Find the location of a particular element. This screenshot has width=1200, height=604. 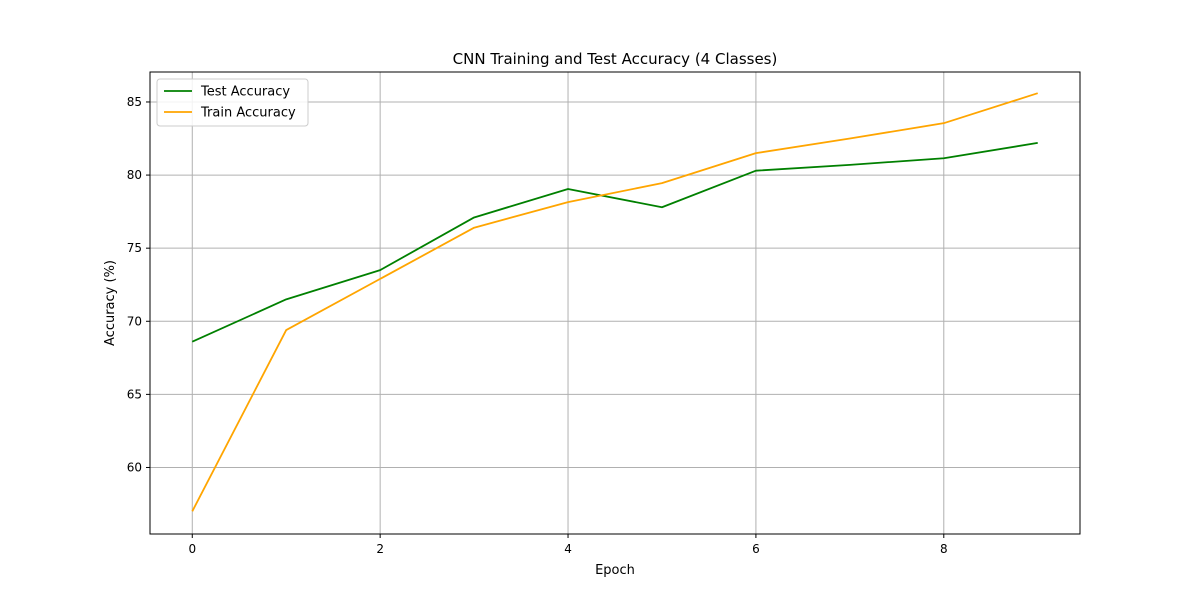

y-axis-label: Accuracy (%) is located at coordinates (110, 303).